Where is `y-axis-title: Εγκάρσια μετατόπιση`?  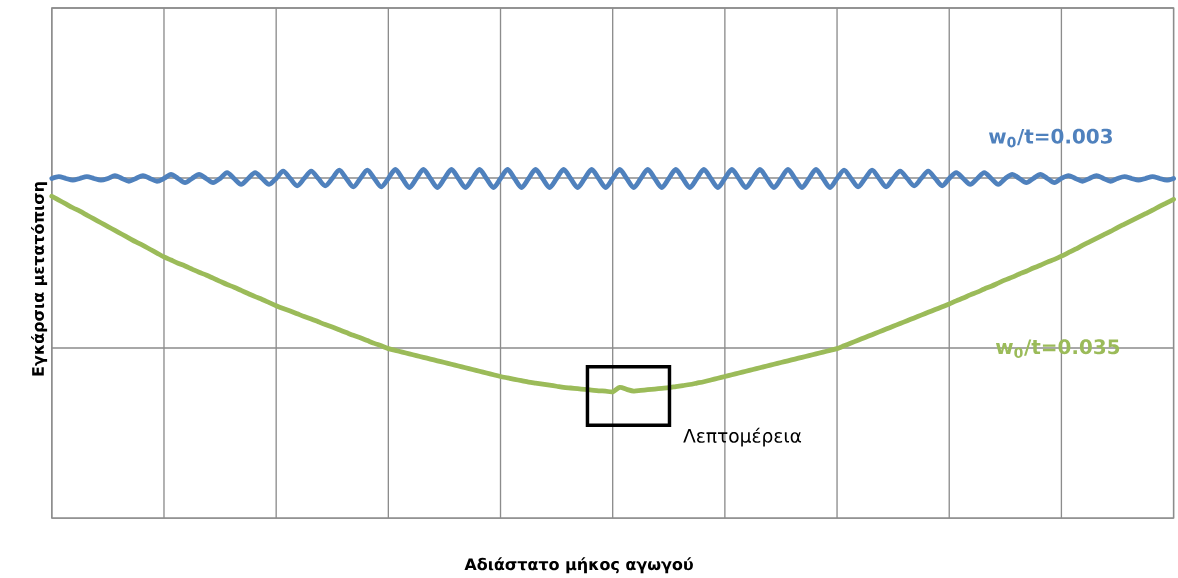
y-axis-title: Εγκάρσια μετατόπιση is located at coordinates (39, 279).